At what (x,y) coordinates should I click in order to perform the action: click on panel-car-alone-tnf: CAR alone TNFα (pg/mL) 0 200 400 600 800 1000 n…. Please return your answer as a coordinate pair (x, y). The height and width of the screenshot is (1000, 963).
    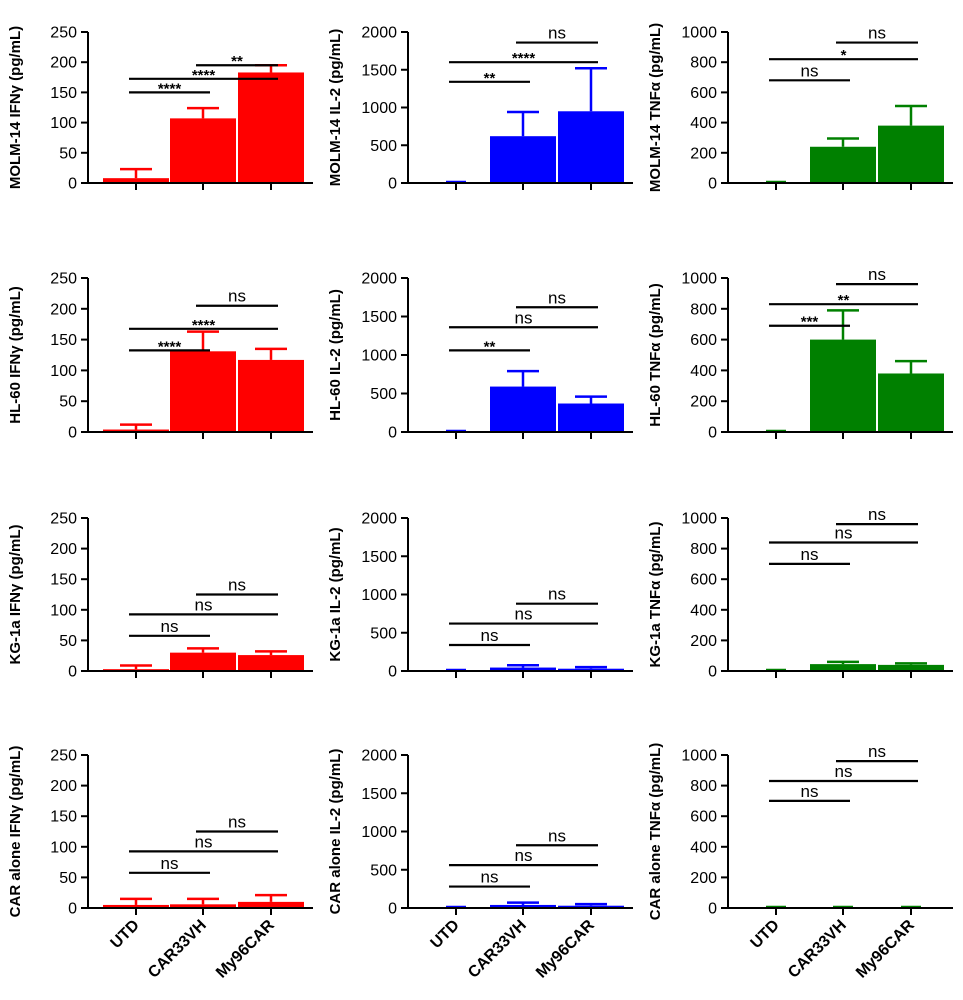
    Looking at the image, I should click on (800, 862).